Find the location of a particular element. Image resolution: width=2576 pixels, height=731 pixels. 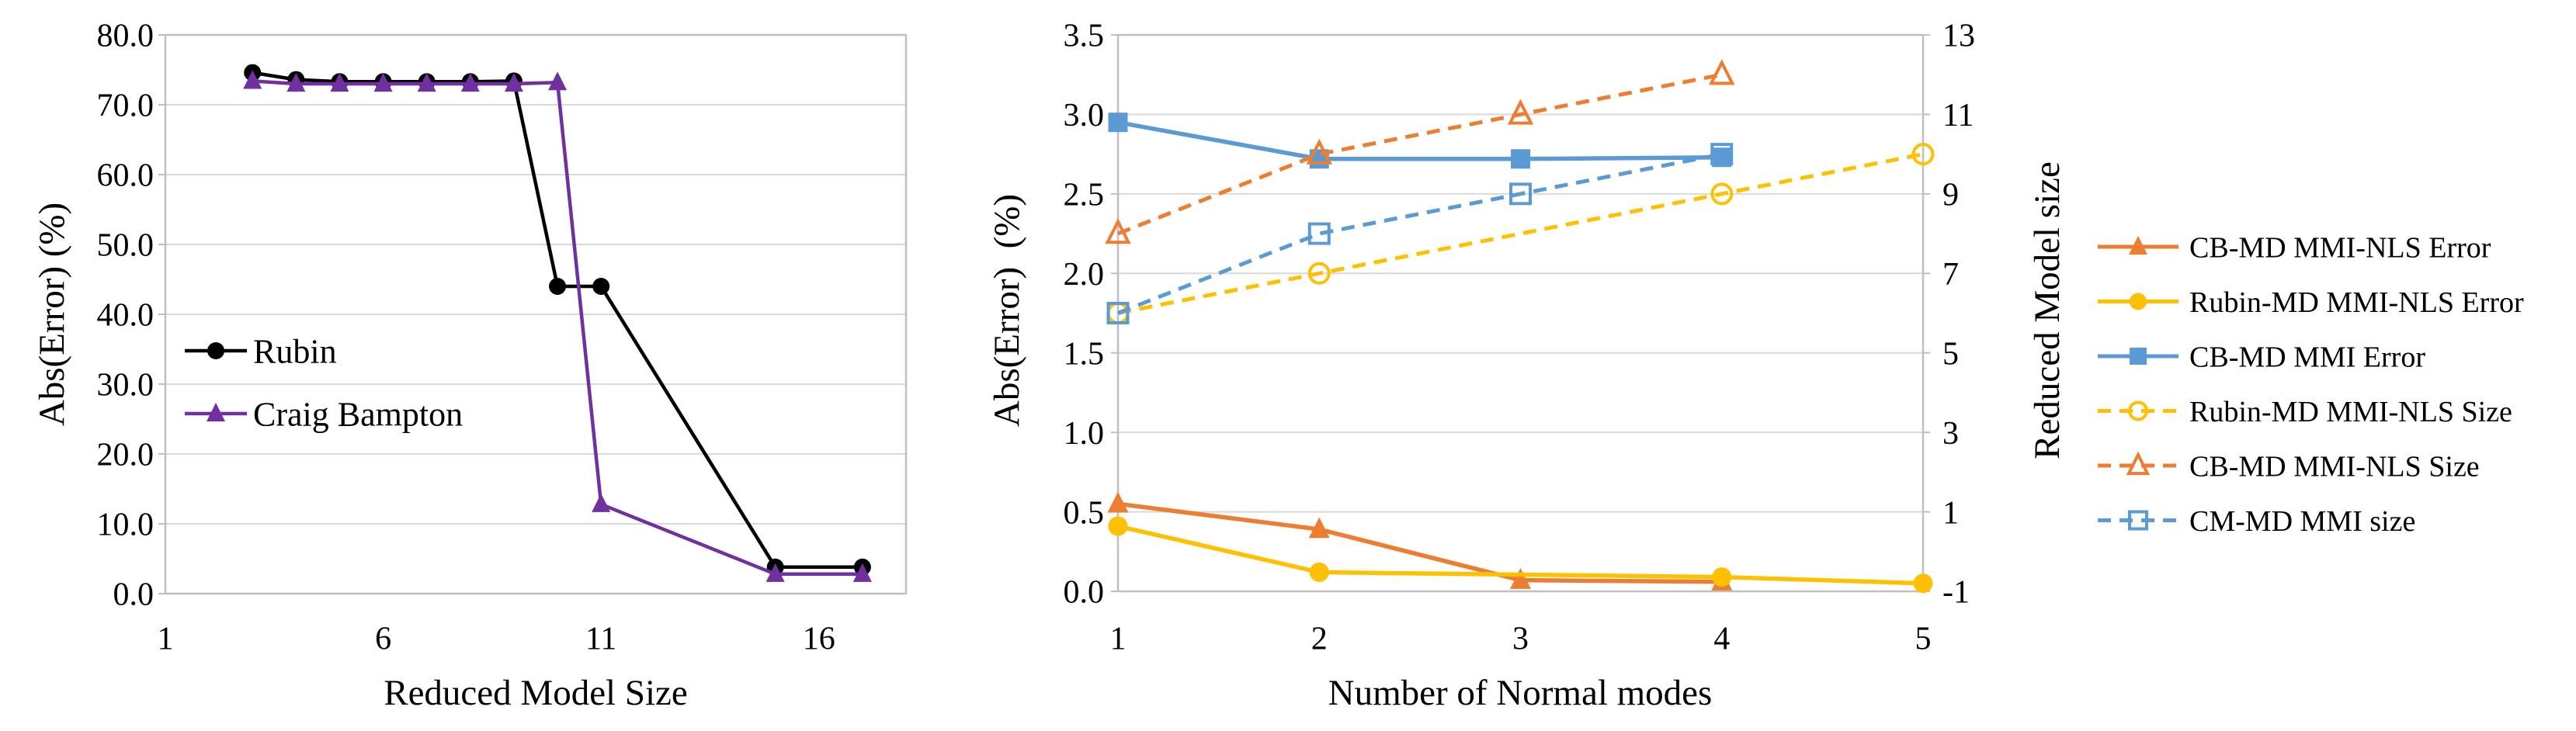

left-chart-y-axis-title: Abs(Error) (%) is located at coordinates (52, 314).